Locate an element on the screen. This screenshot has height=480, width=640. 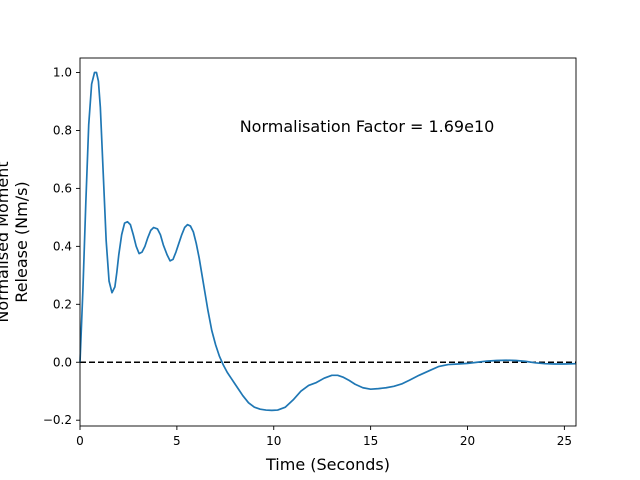
x-tick-label: 25 is located at coordinates (564, 441).